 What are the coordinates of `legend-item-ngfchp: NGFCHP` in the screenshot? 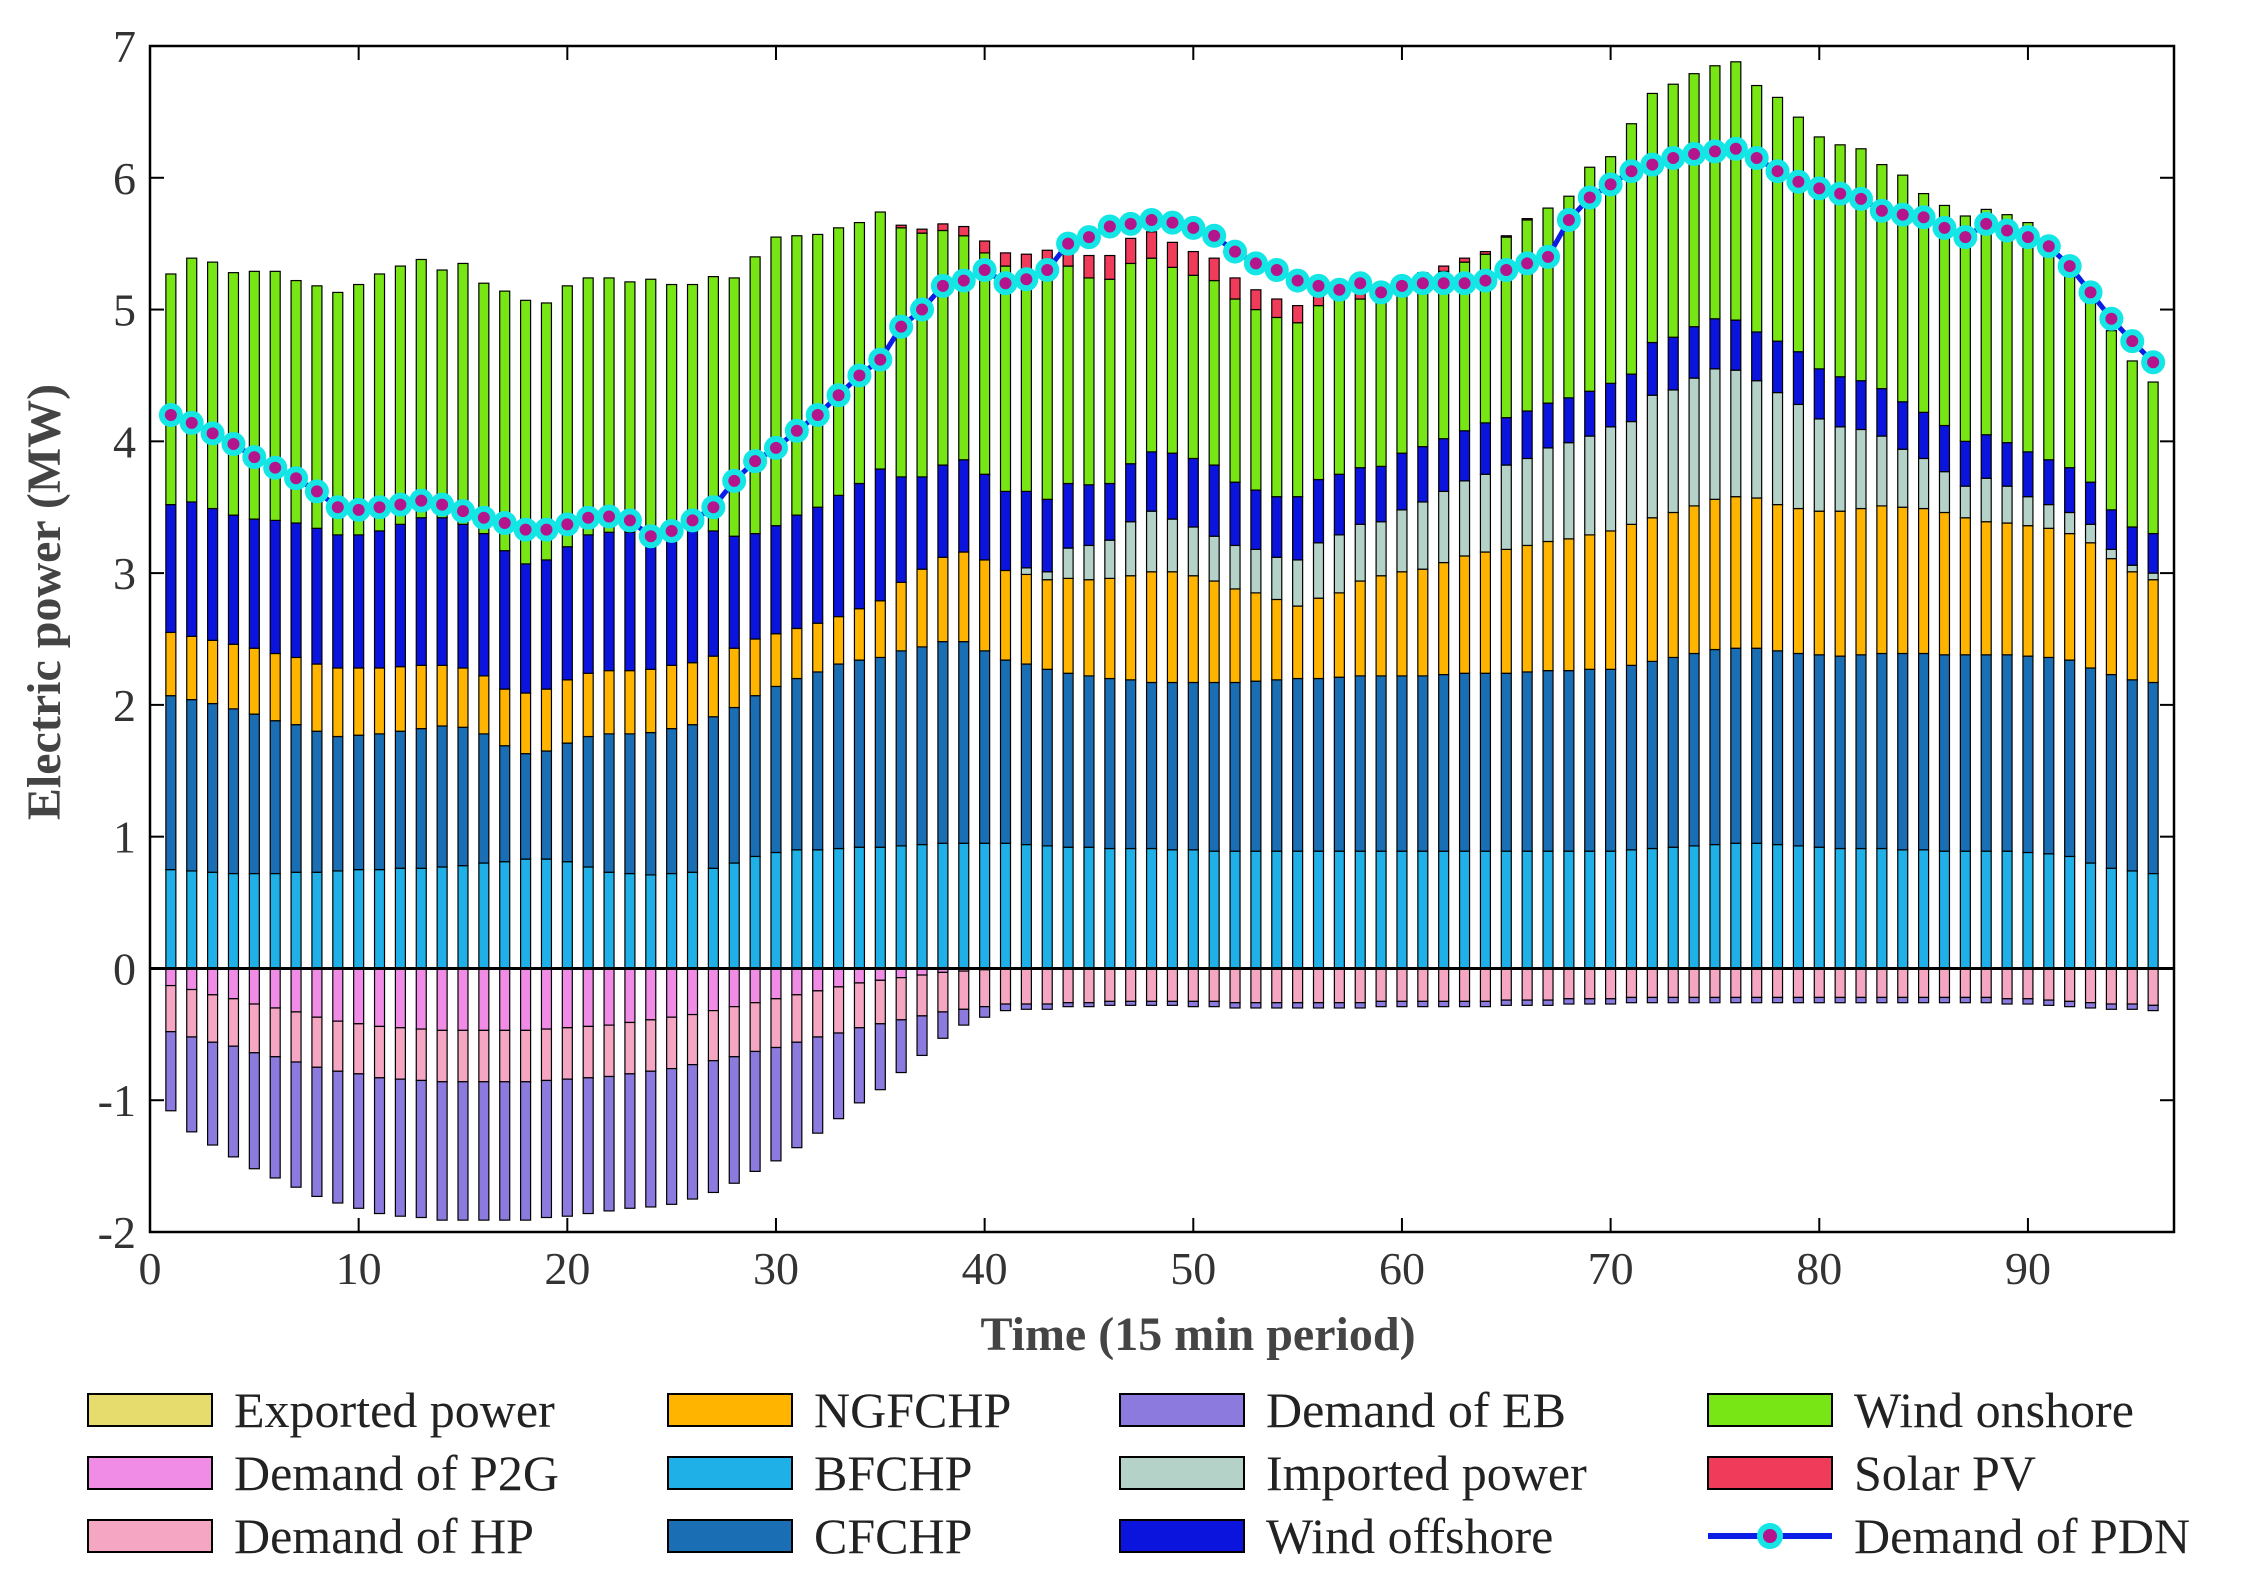 It's located at (839, 1410).